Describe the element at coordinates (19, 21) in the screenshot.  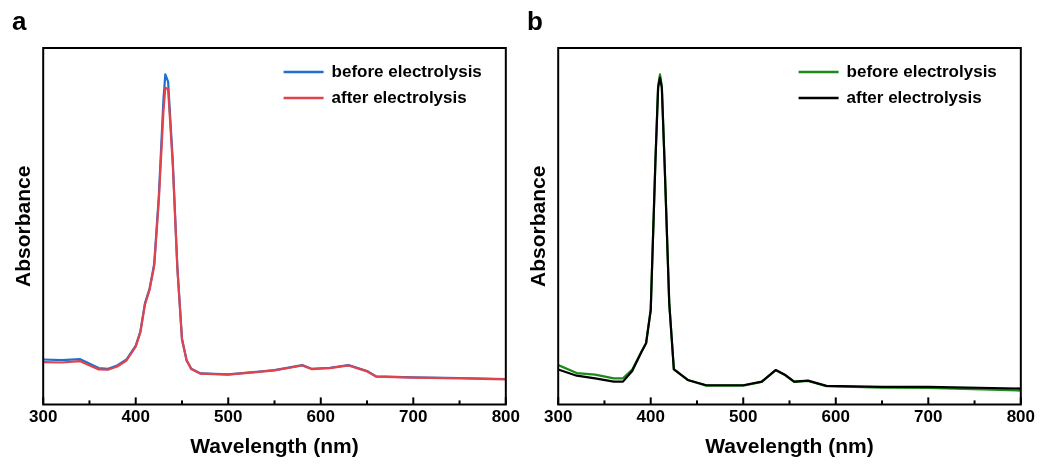
I see `chart-title: a` at that location.